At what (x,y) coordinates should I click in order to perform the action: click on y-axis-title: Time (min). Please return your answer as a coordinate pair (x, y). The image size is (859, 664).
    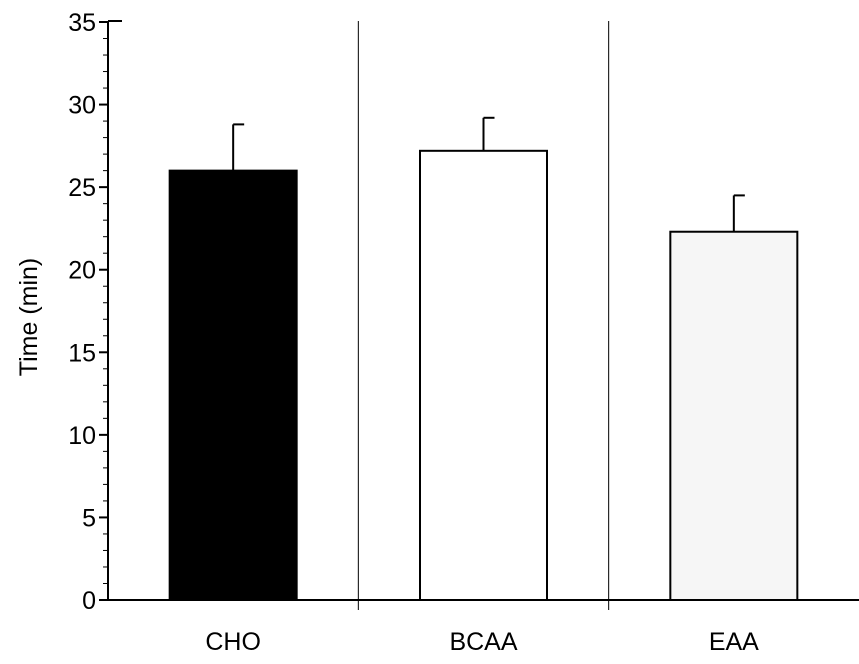
    Looking at the image, I should click on (29, 317).